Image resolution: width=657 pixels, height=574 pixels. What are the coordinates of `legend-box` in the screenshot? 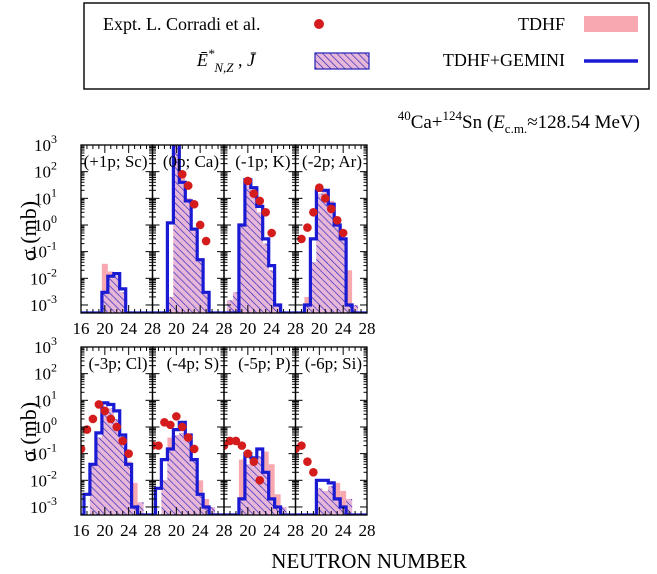 It's located at (366, 46).